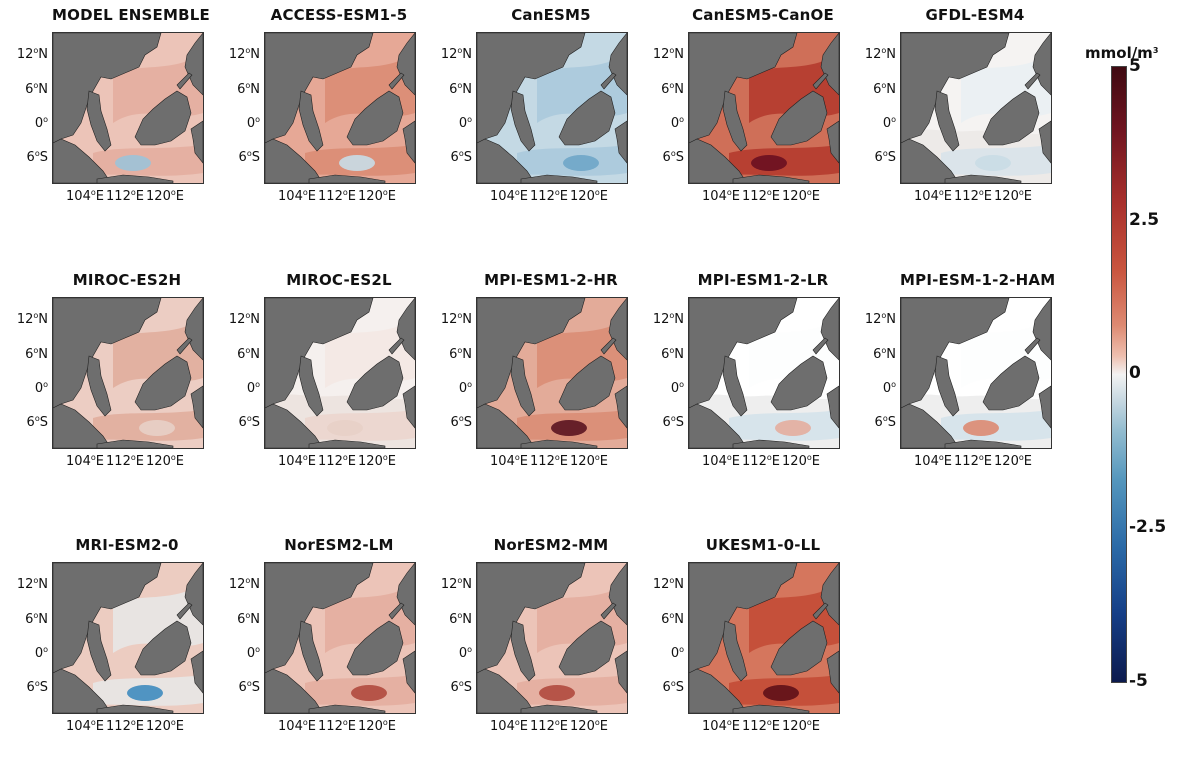  I want to click on map-panel: MIROC-ES2L 12oN 6oN 0o 6oS 104oE 112oE 120oE, so click(317, 385).